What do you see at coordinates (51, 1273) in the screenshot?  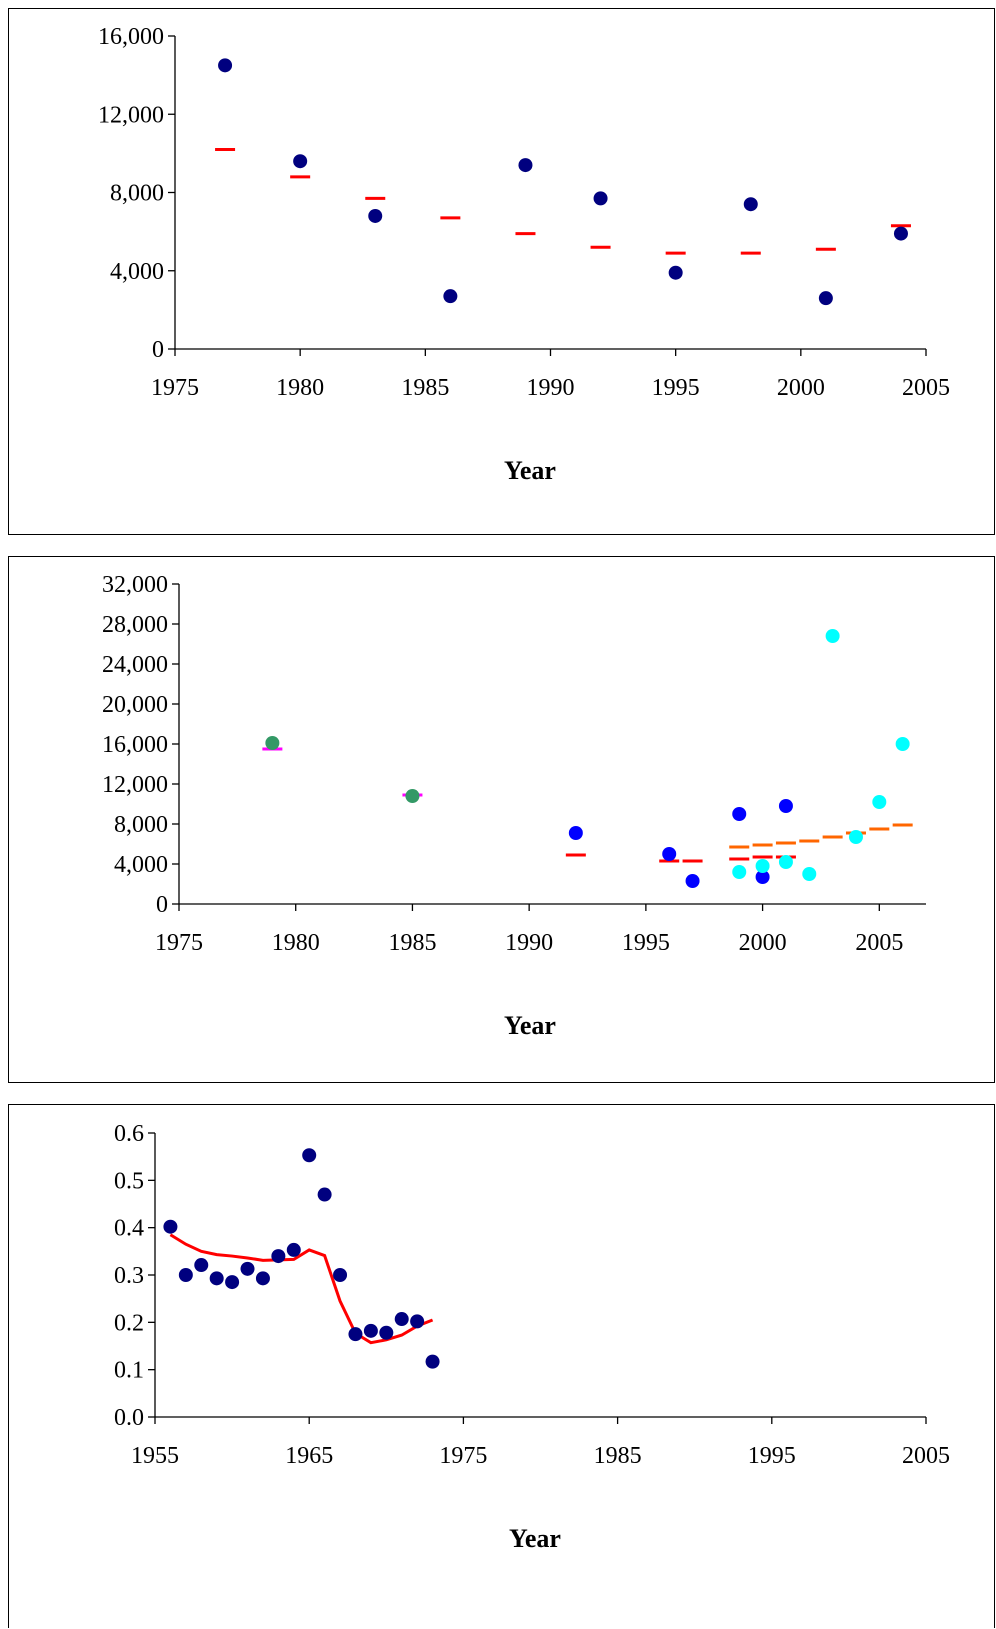 I see `y-axis-label: CPUE` at bounding box center [51, 1273].